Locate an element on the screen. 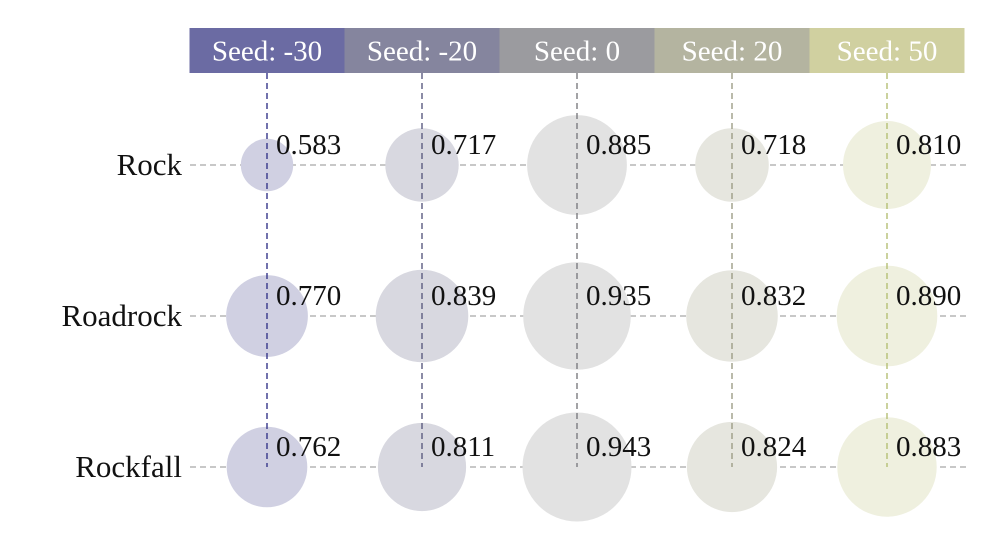 This screenshot has height=555, width=1000. data-label: 0.824 is located at coordinates (774, 447).